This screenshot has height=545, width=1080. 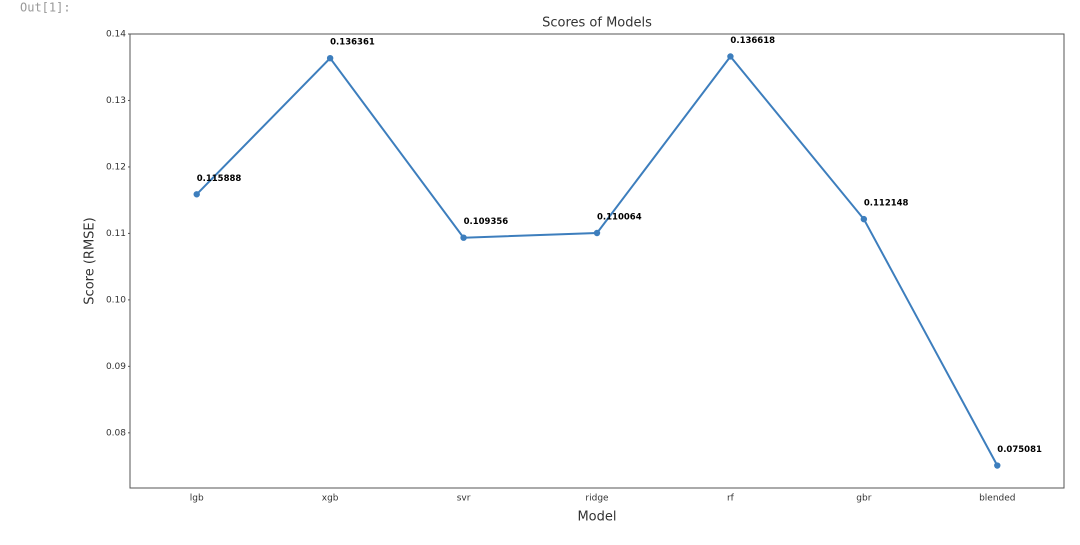 What do you see at coordinates (116, 300) in the screenshot?
I see `y-tick-label: 0.10` at bounding box center [116, 300].